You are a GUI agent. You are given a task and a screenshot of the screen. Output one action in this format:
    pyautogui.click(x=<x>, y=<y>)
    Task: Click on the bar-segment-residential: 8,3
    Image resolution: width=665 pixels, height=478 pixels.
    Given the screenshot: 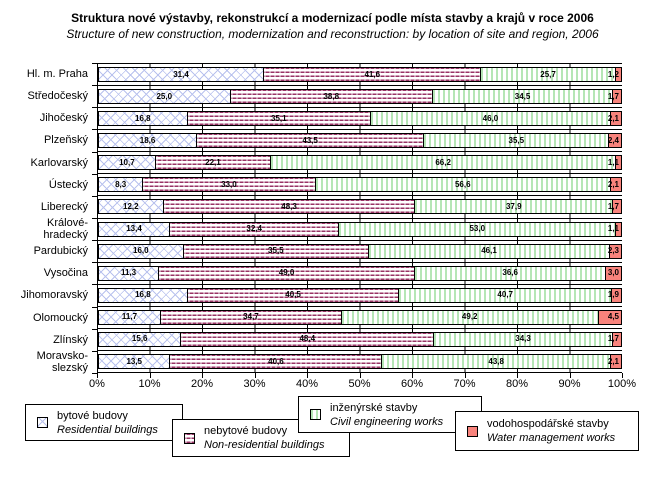 What is the action you would take?
    pyautogui.click(x=121, y=185)
    